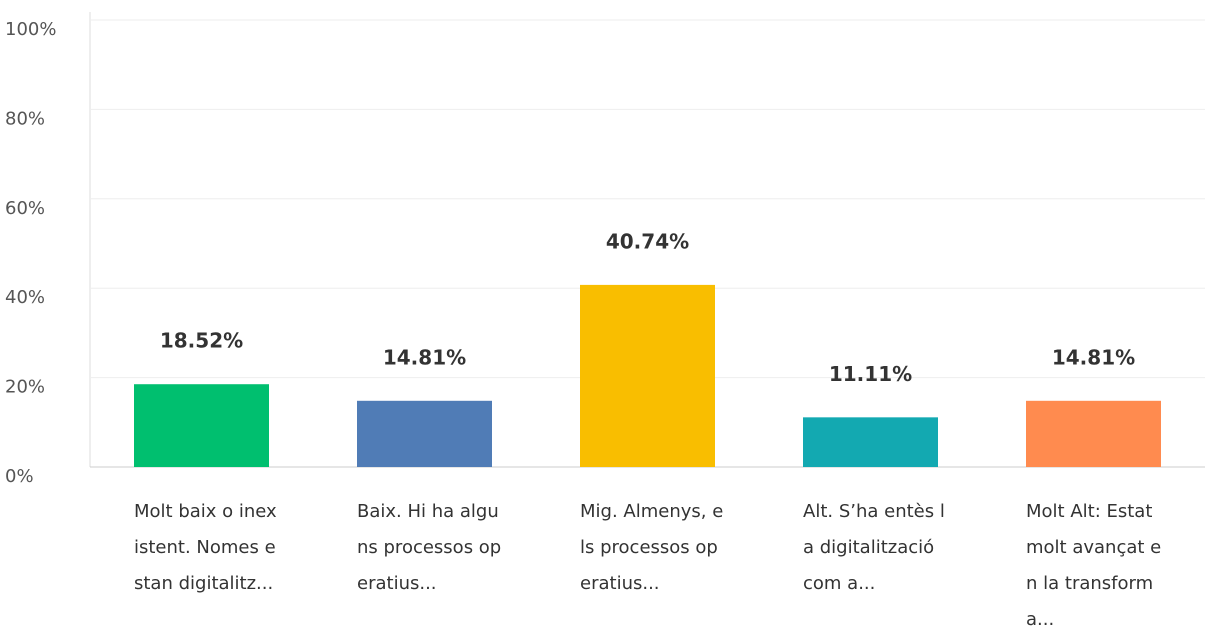 This screenshot has width=1205, height=638. Describe the element at coordinates (25, 208) in the screenshot. I see `y-tick-label: 60%` at that location.